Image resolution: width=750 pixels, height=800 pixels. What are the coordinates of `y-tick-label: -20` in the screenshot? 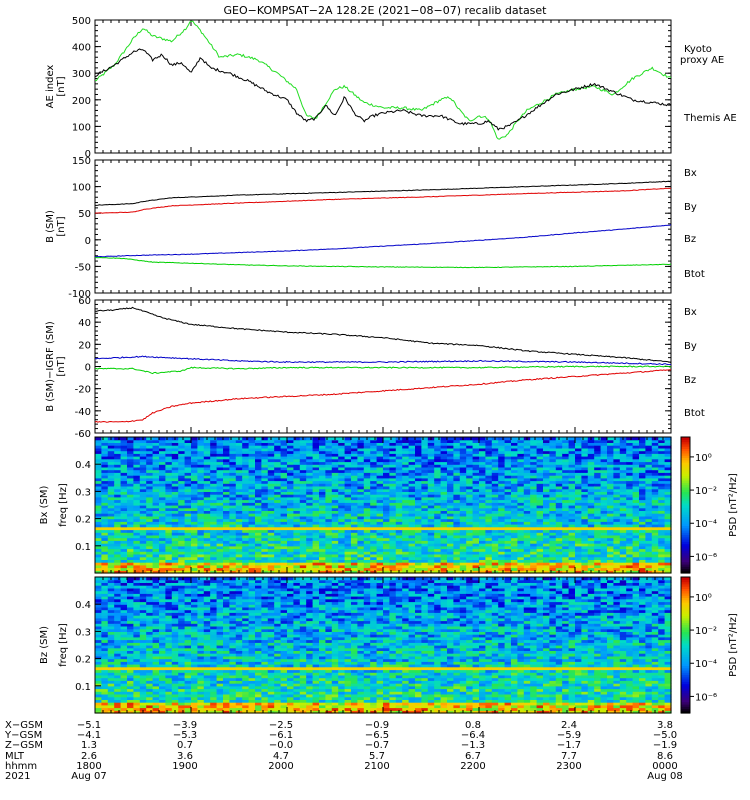 It's located at (83, 390).